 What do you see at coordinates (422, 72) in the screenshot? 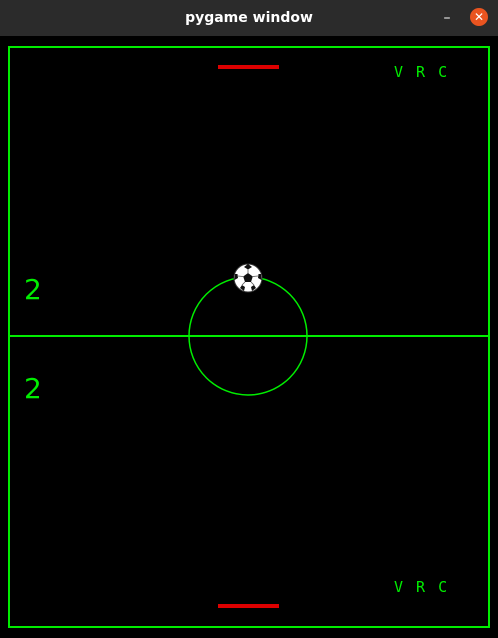
I see `top-team-label: V R C` at bounding box center [422, 72].